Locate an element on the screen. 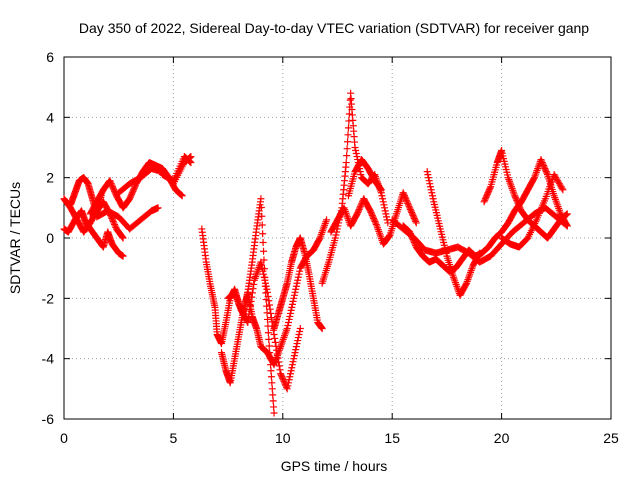 The image size is (640, 480). y-tick-label: -4 is located at coordinates (48, 359).